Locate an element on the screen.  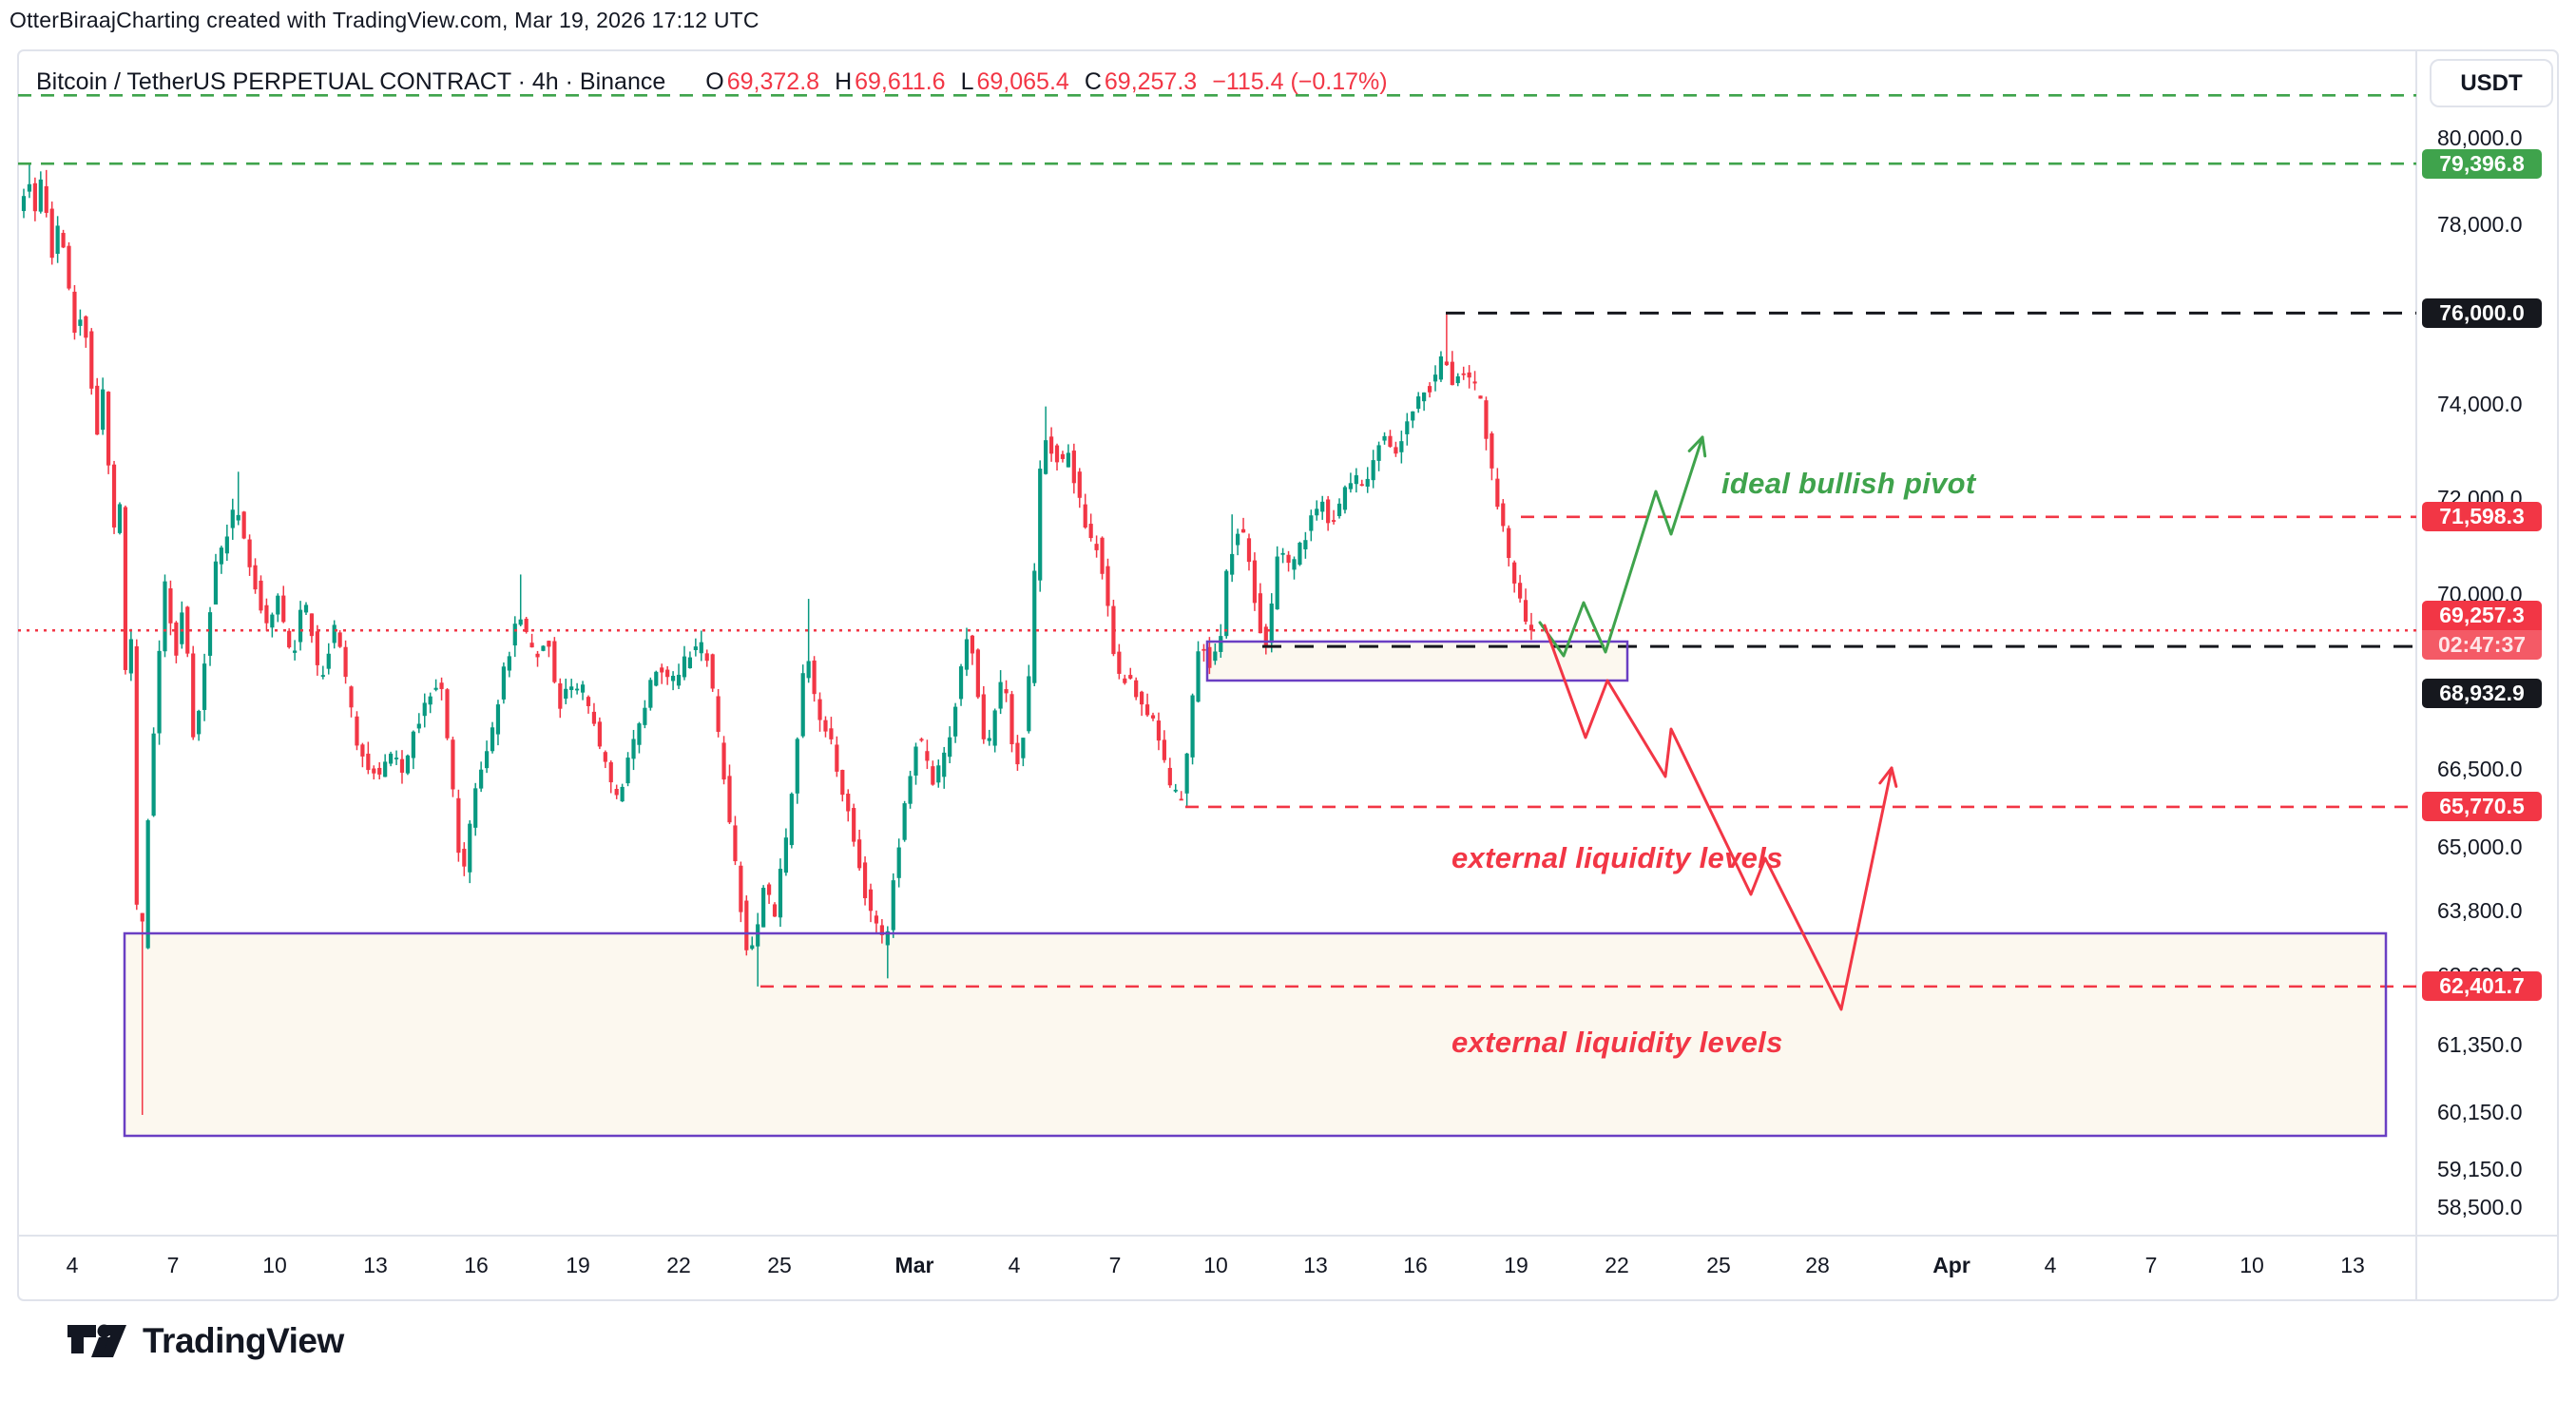
tradingview-footer: TradingView is located at coordinates (205, 1341).